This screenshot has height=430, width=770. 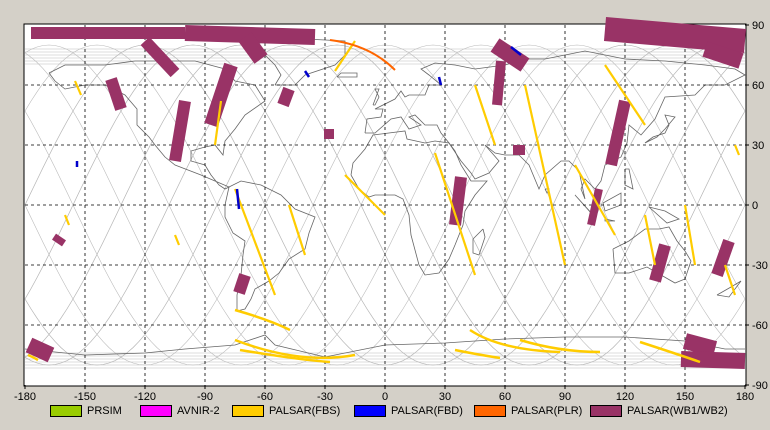 I want to click on x-tick-label: 90, so click(x=565, y=395).